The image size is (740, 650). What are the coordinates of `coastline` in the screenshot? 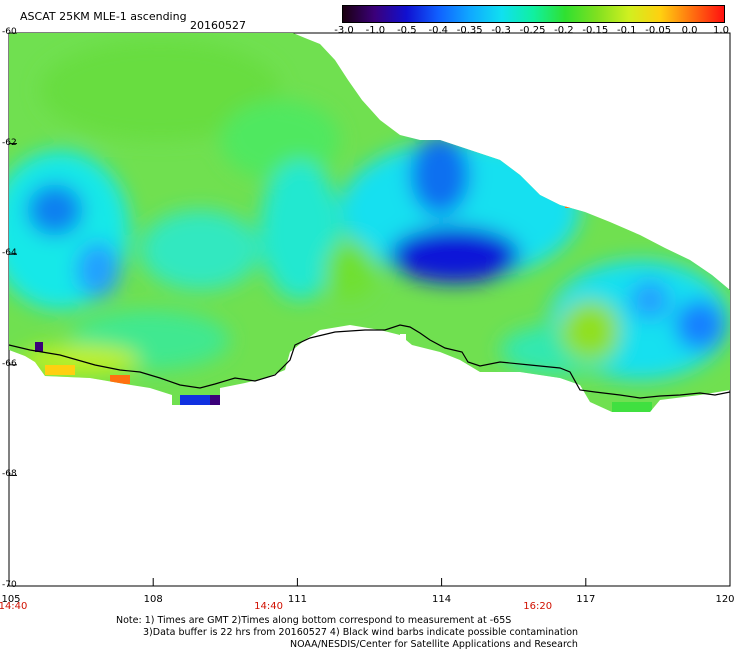 It's located at (369, 361).